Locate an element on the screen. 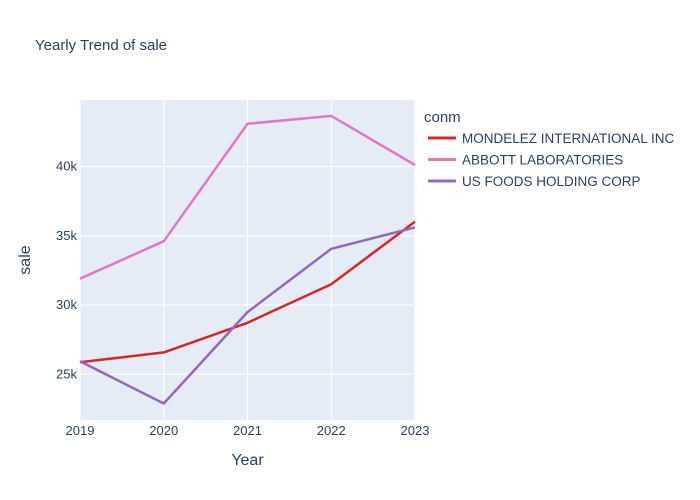  y-tick-label: 25k is located at coordinates (66, 373).